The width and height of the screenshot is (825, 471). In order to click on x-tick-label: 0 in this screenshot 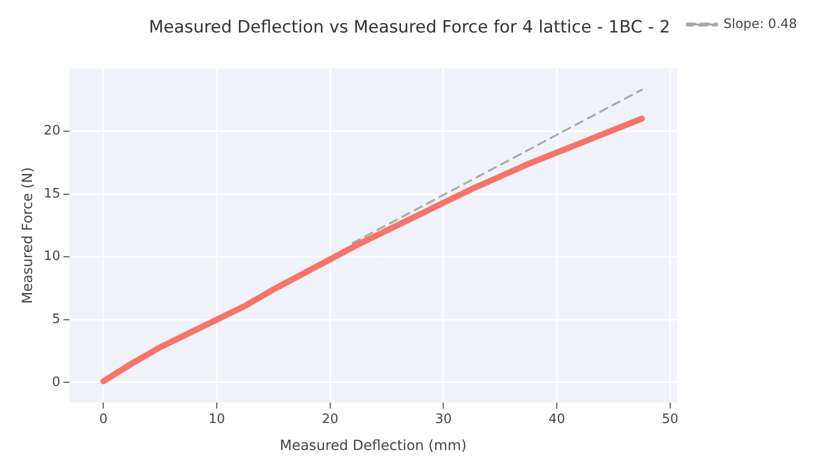, I will do `click(103, 419)`.